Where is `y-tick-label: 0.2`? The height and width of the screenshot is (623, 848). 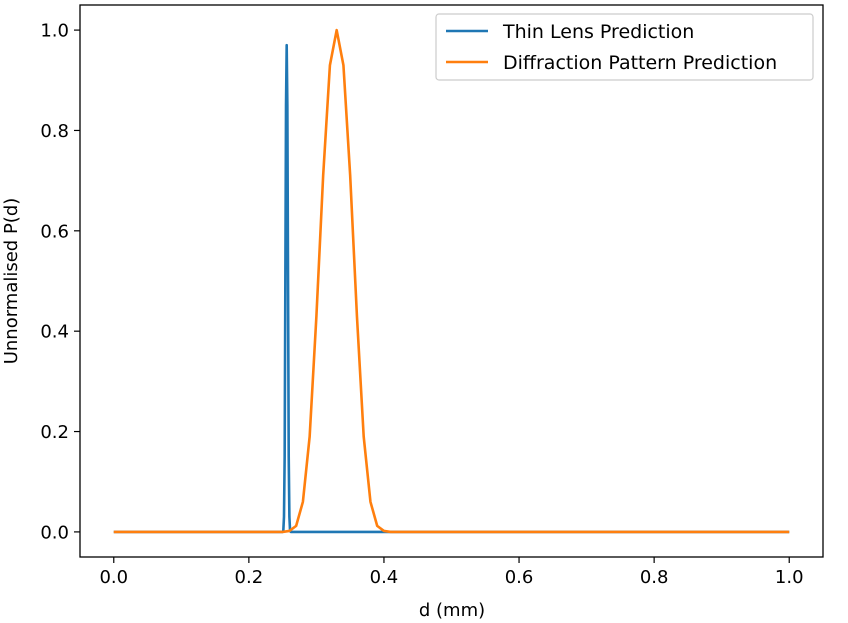
y-tick-label: 0.2 is located at coordinates (54, 432).